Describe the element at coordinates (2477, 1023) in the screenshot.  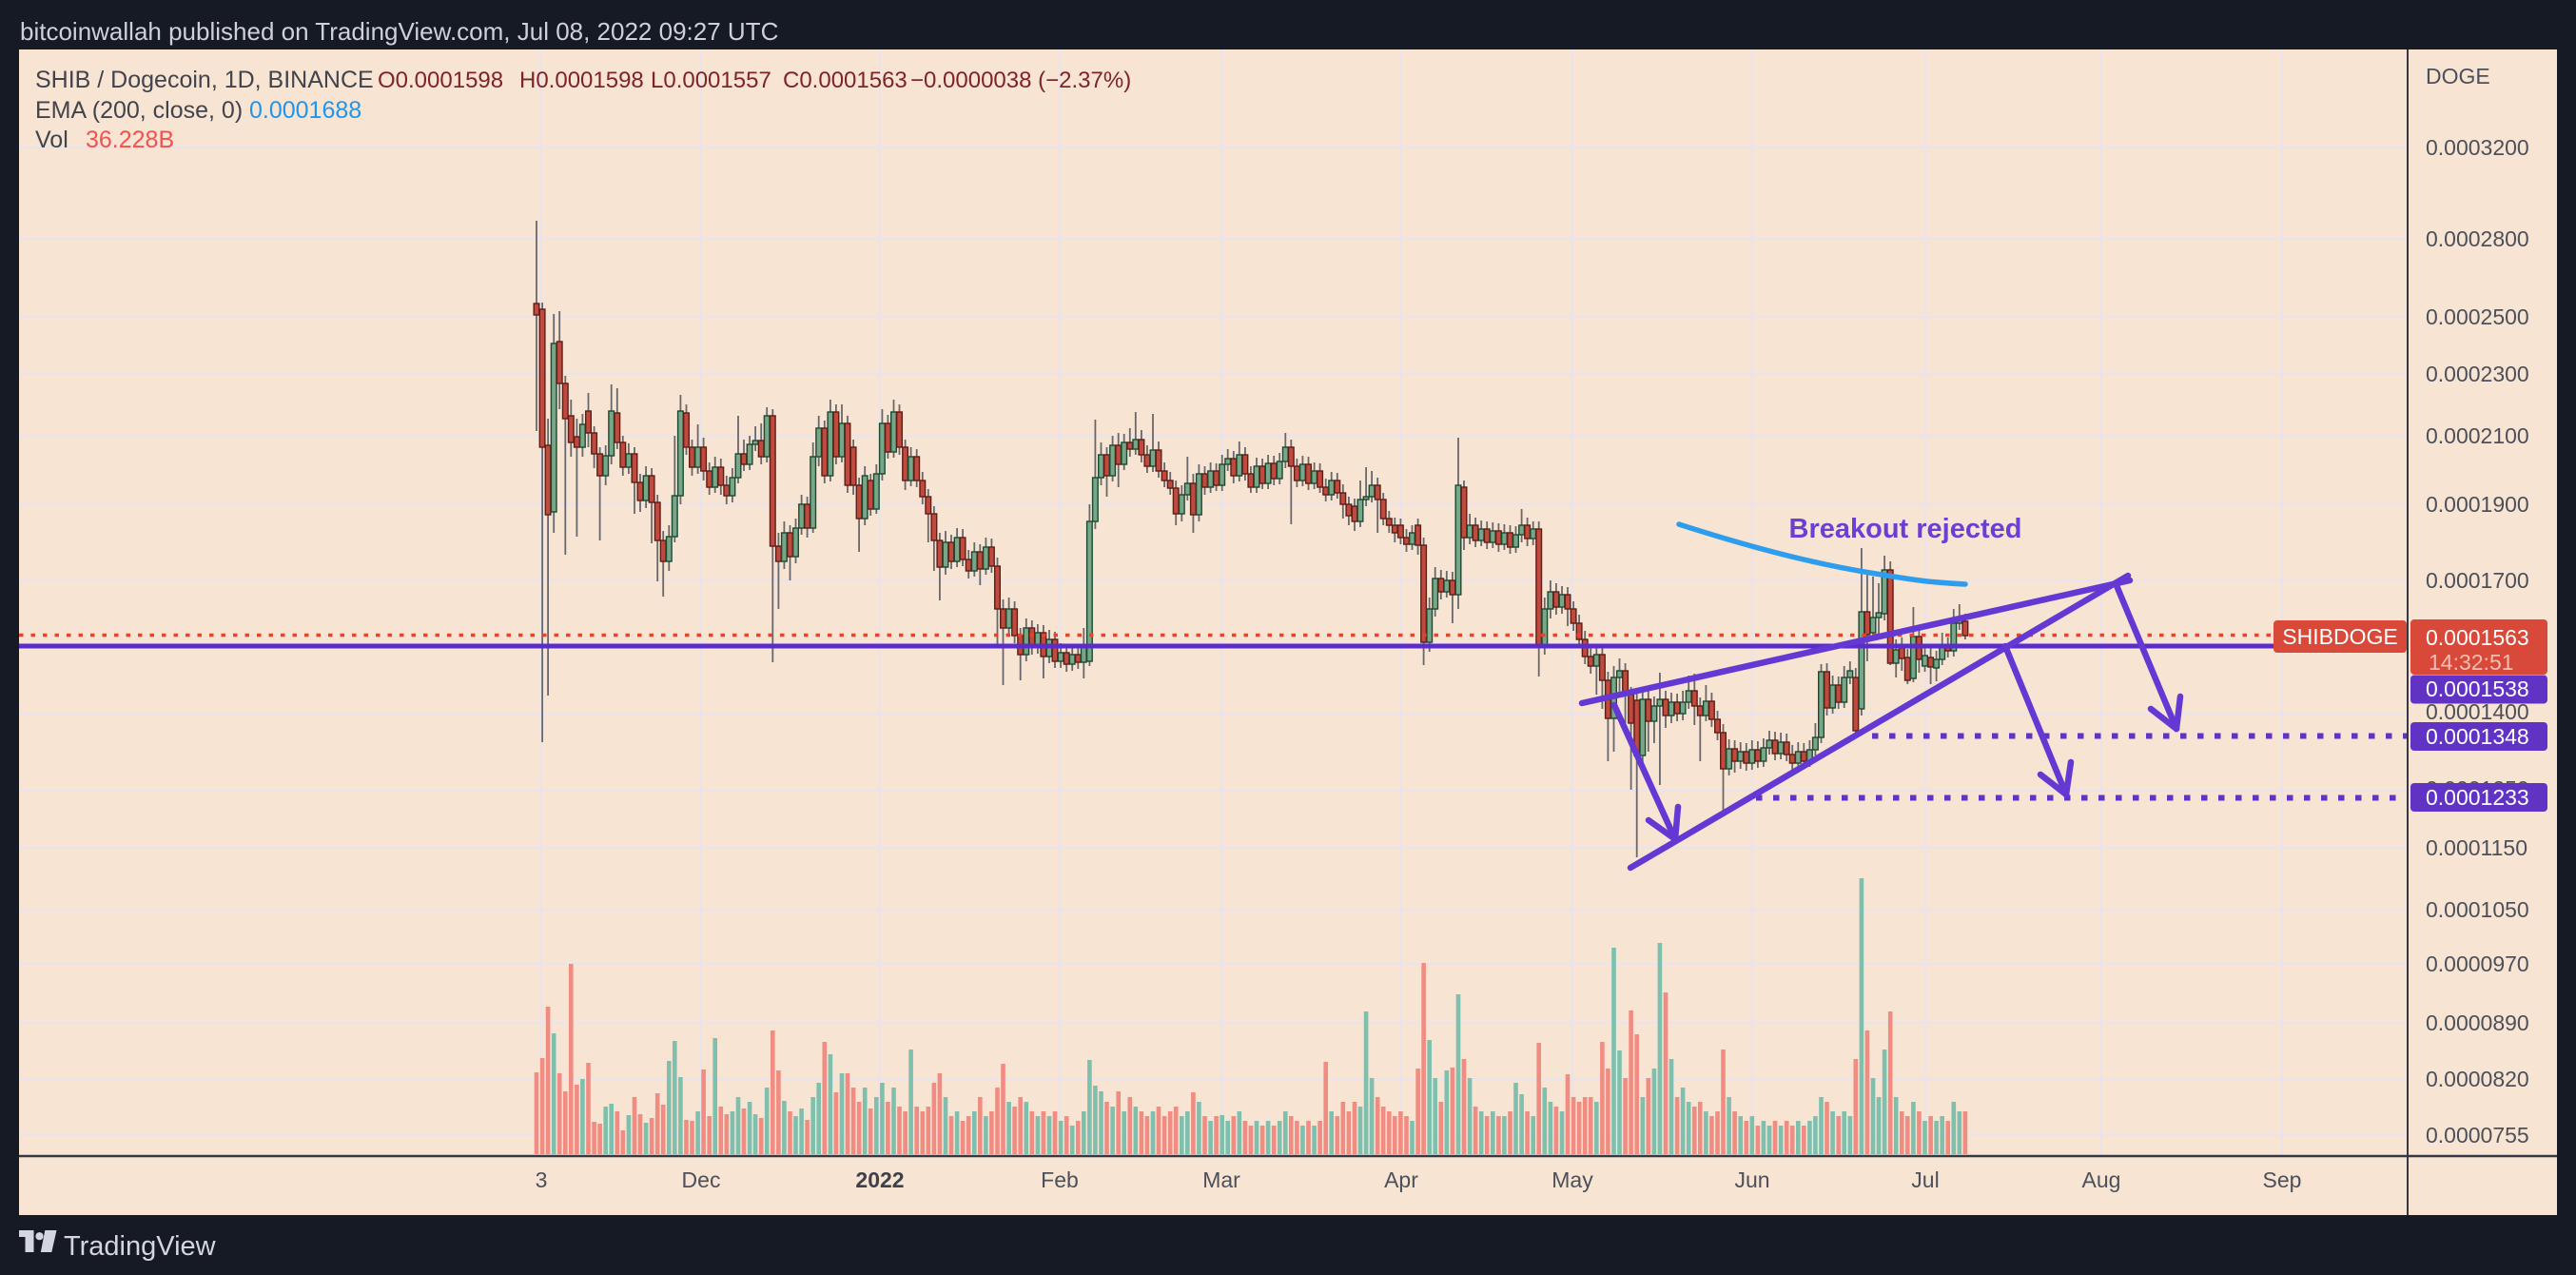
I see `svg-text: 0.0000890` at that location.